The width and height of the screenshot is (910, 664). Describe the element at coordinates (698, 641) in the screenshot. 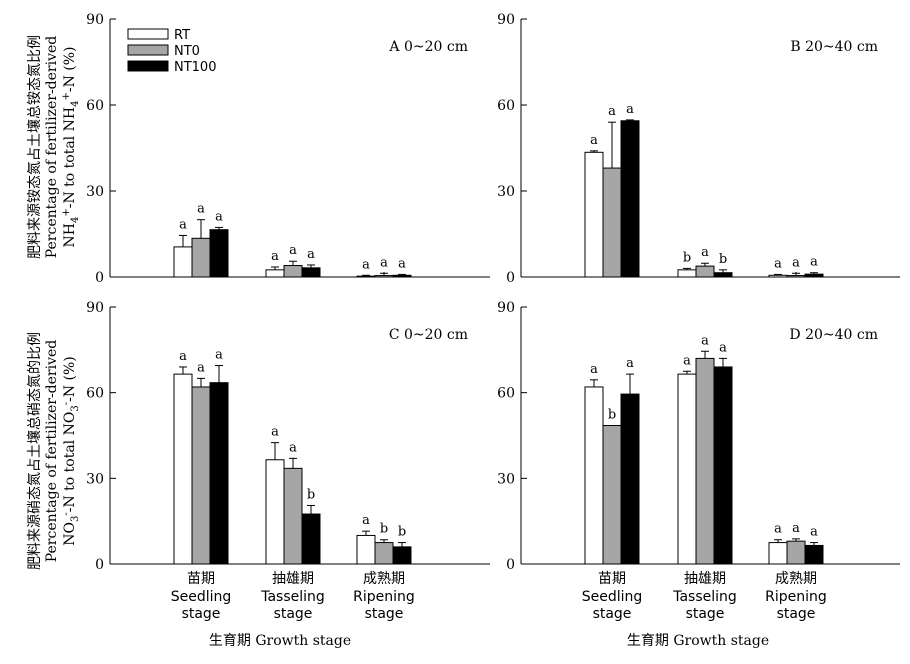

I see `xlabel-right: 生育期 Growth stage` at that location.